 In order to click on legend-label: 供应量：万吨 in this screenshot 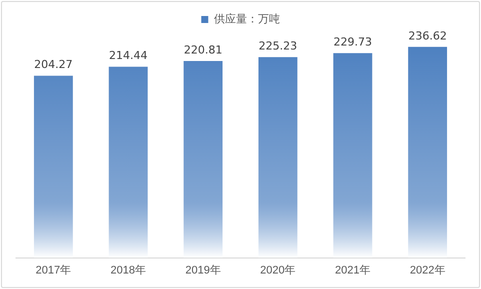, I will do `click(247, 19)`.